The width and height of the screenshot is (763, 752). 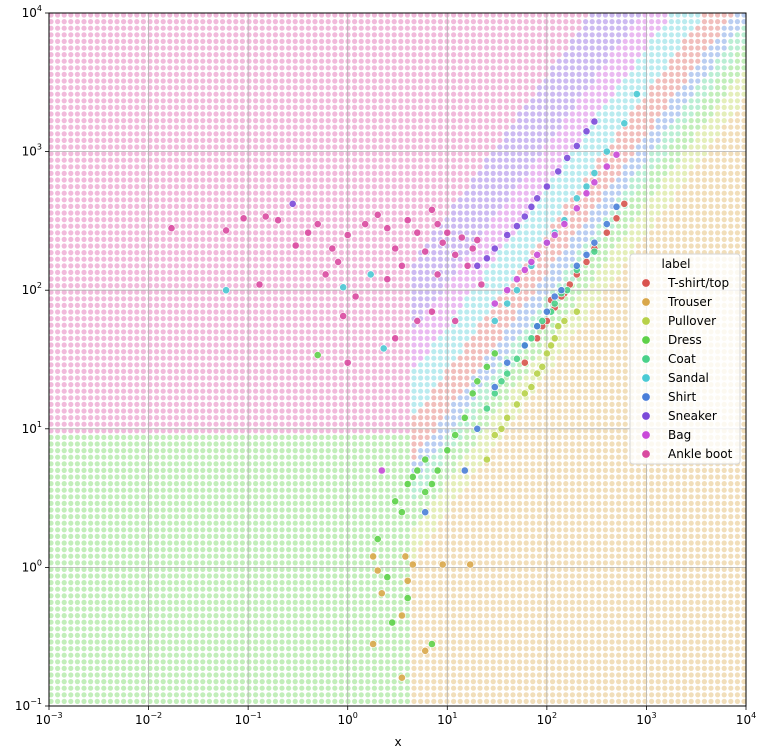 I want to click on y-tick-label: 10⁻¹, so click(x=28, y=705).